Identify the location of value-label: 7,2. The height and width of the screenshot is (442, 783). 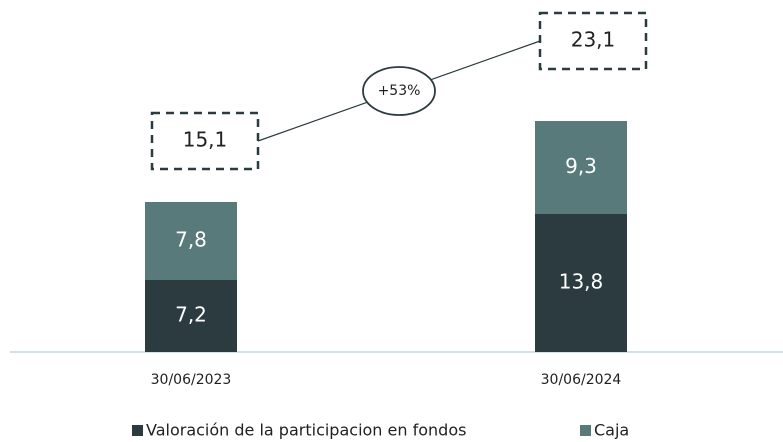
(191, 315).